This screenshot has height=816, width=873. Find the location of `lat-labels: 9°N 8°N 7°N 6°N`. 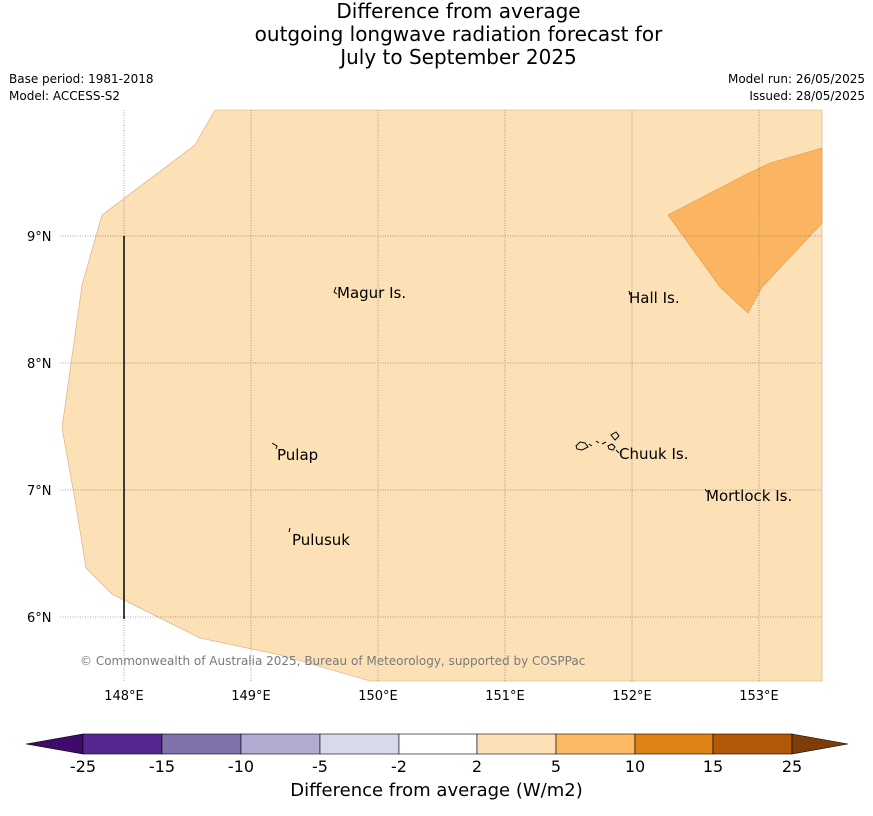

lat-labels: 9°N 8°N 7°N 6°N is located at coordinates (39, 428).